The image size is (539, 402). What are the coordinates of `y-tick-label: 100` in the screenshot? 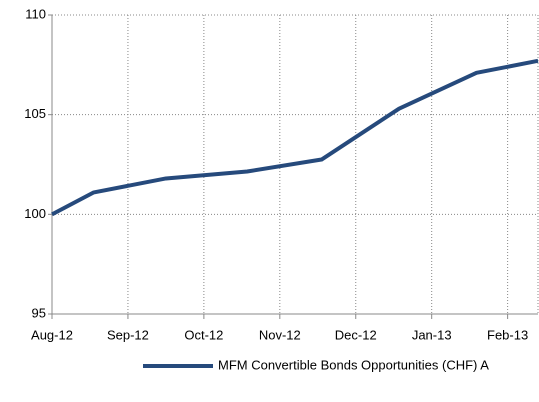 It's located at (35, 213).